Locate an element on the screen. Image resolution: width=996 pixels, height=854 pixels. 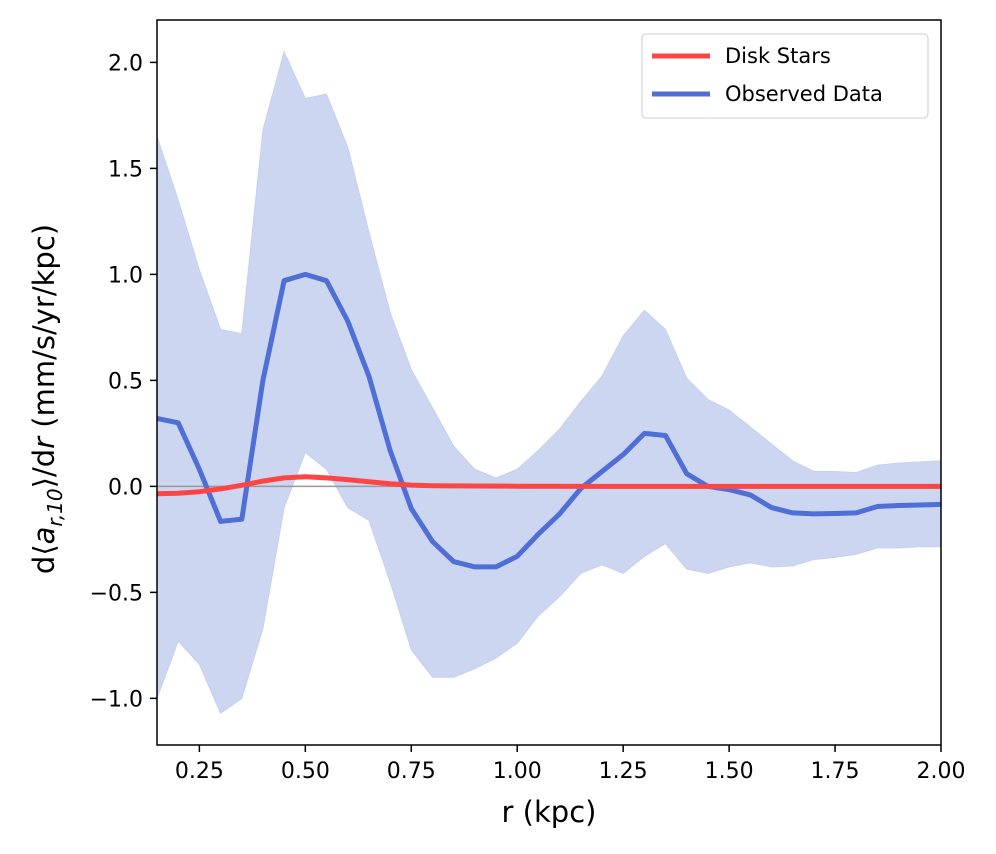
x-tick-label: 1.25 is located at coordinates (623, 771).